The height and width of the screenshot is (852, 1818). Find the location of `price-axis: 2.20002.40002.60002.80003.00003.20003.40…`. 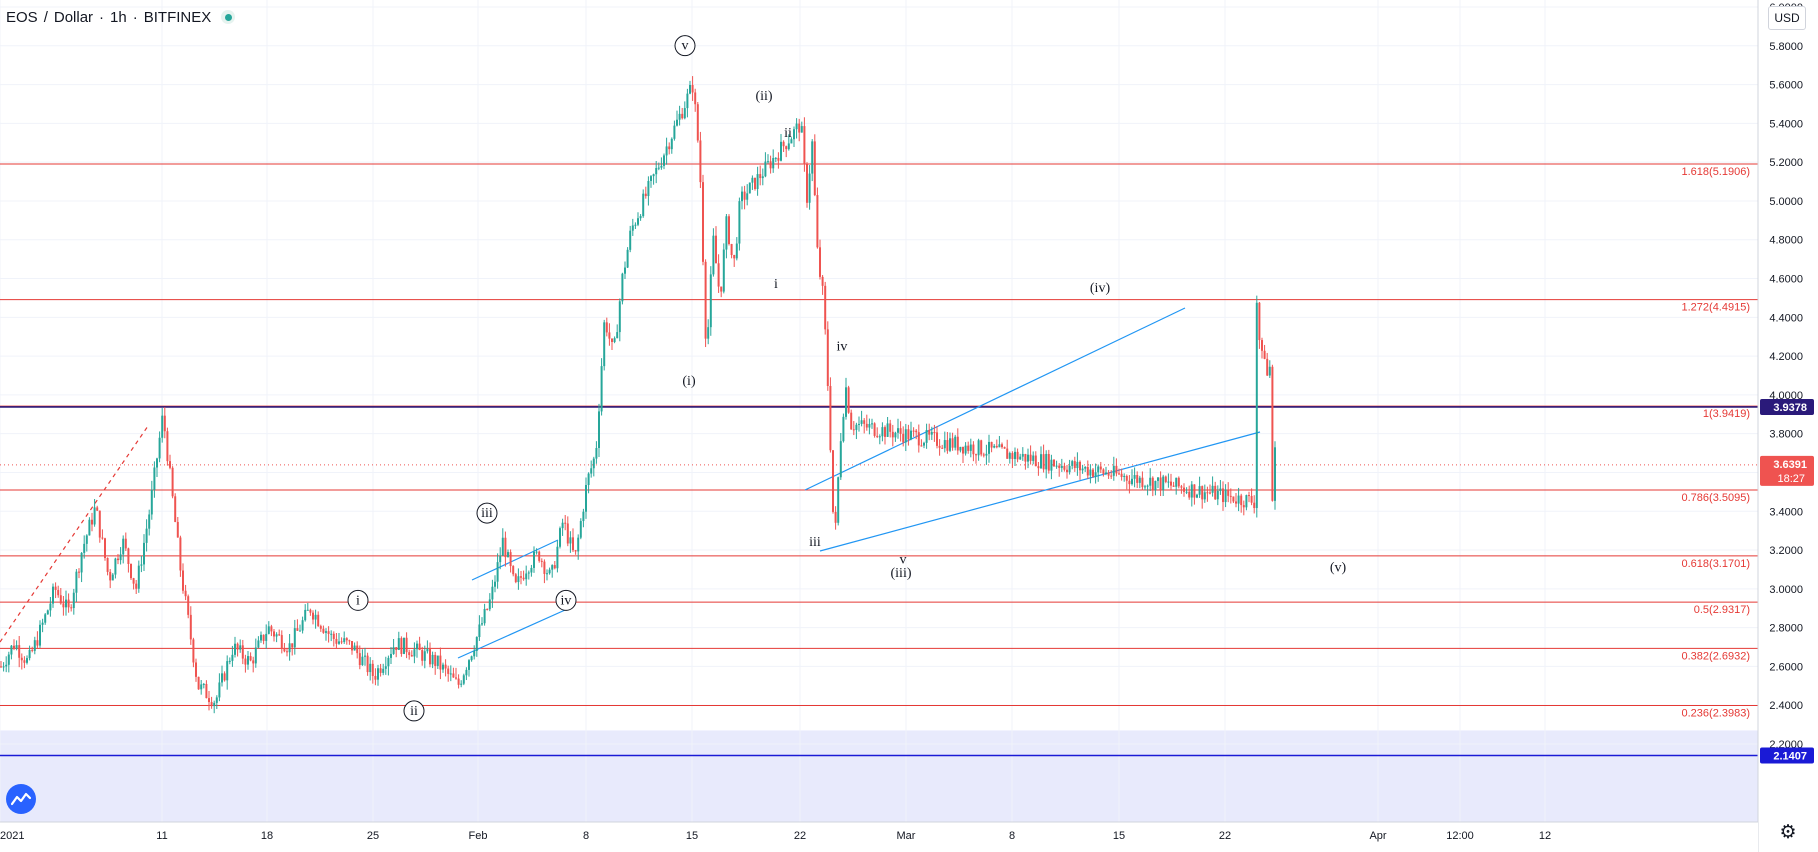

price-axis: 2.20002.40002.60002.80003.00003.20003.40… is located at coordinates (1787, 426).